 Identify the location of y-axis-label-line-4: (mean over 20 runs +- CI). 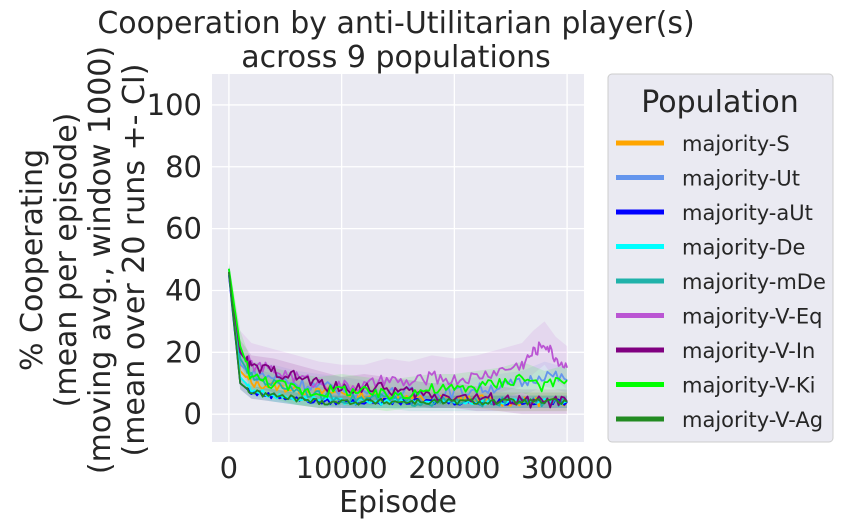
(134, 260).